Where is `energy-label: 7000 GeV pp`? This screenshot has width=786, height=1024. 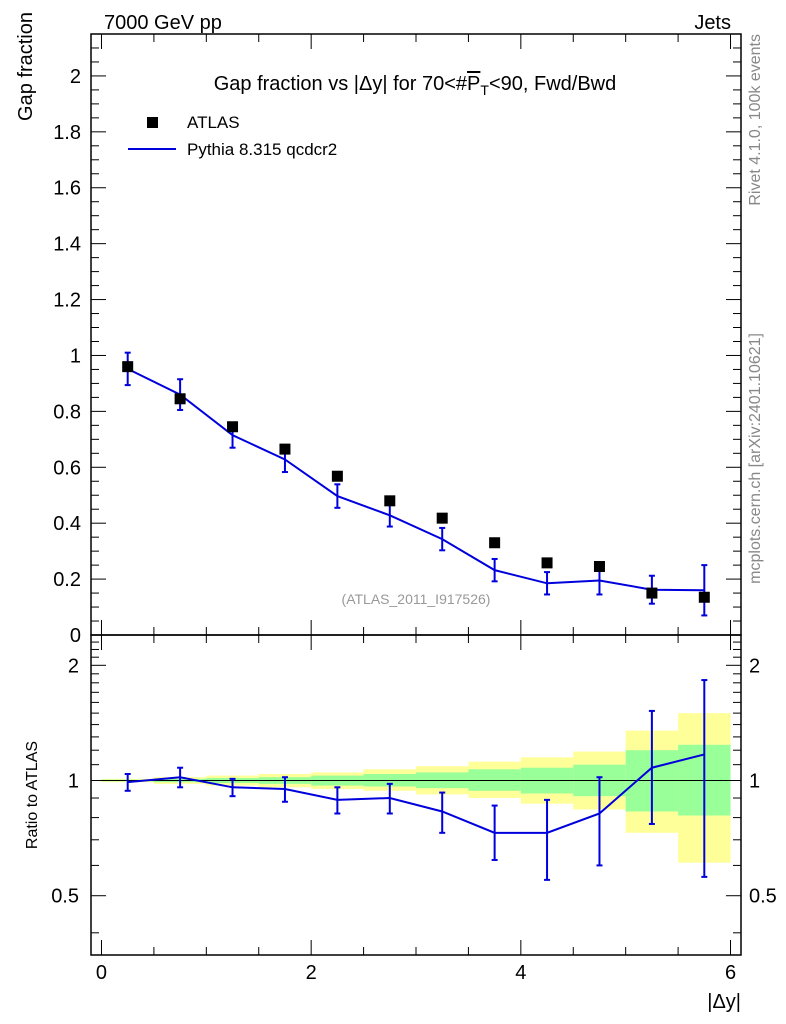 energy-label: 7000 GeV pp is located at coordinates (163, 23).